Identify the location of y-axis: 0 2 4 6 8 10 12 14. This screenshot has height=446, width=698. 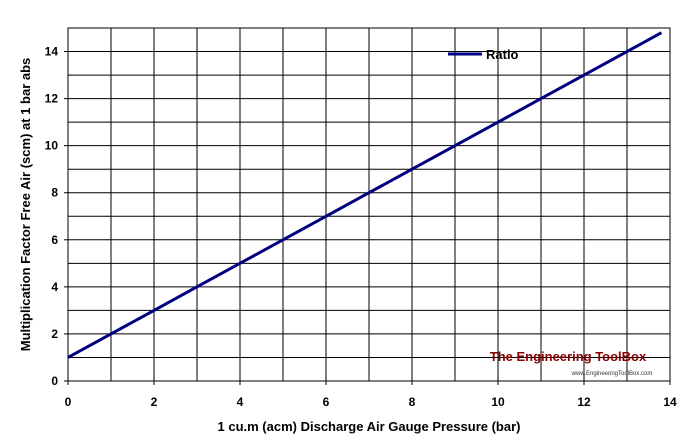
(56, 216).